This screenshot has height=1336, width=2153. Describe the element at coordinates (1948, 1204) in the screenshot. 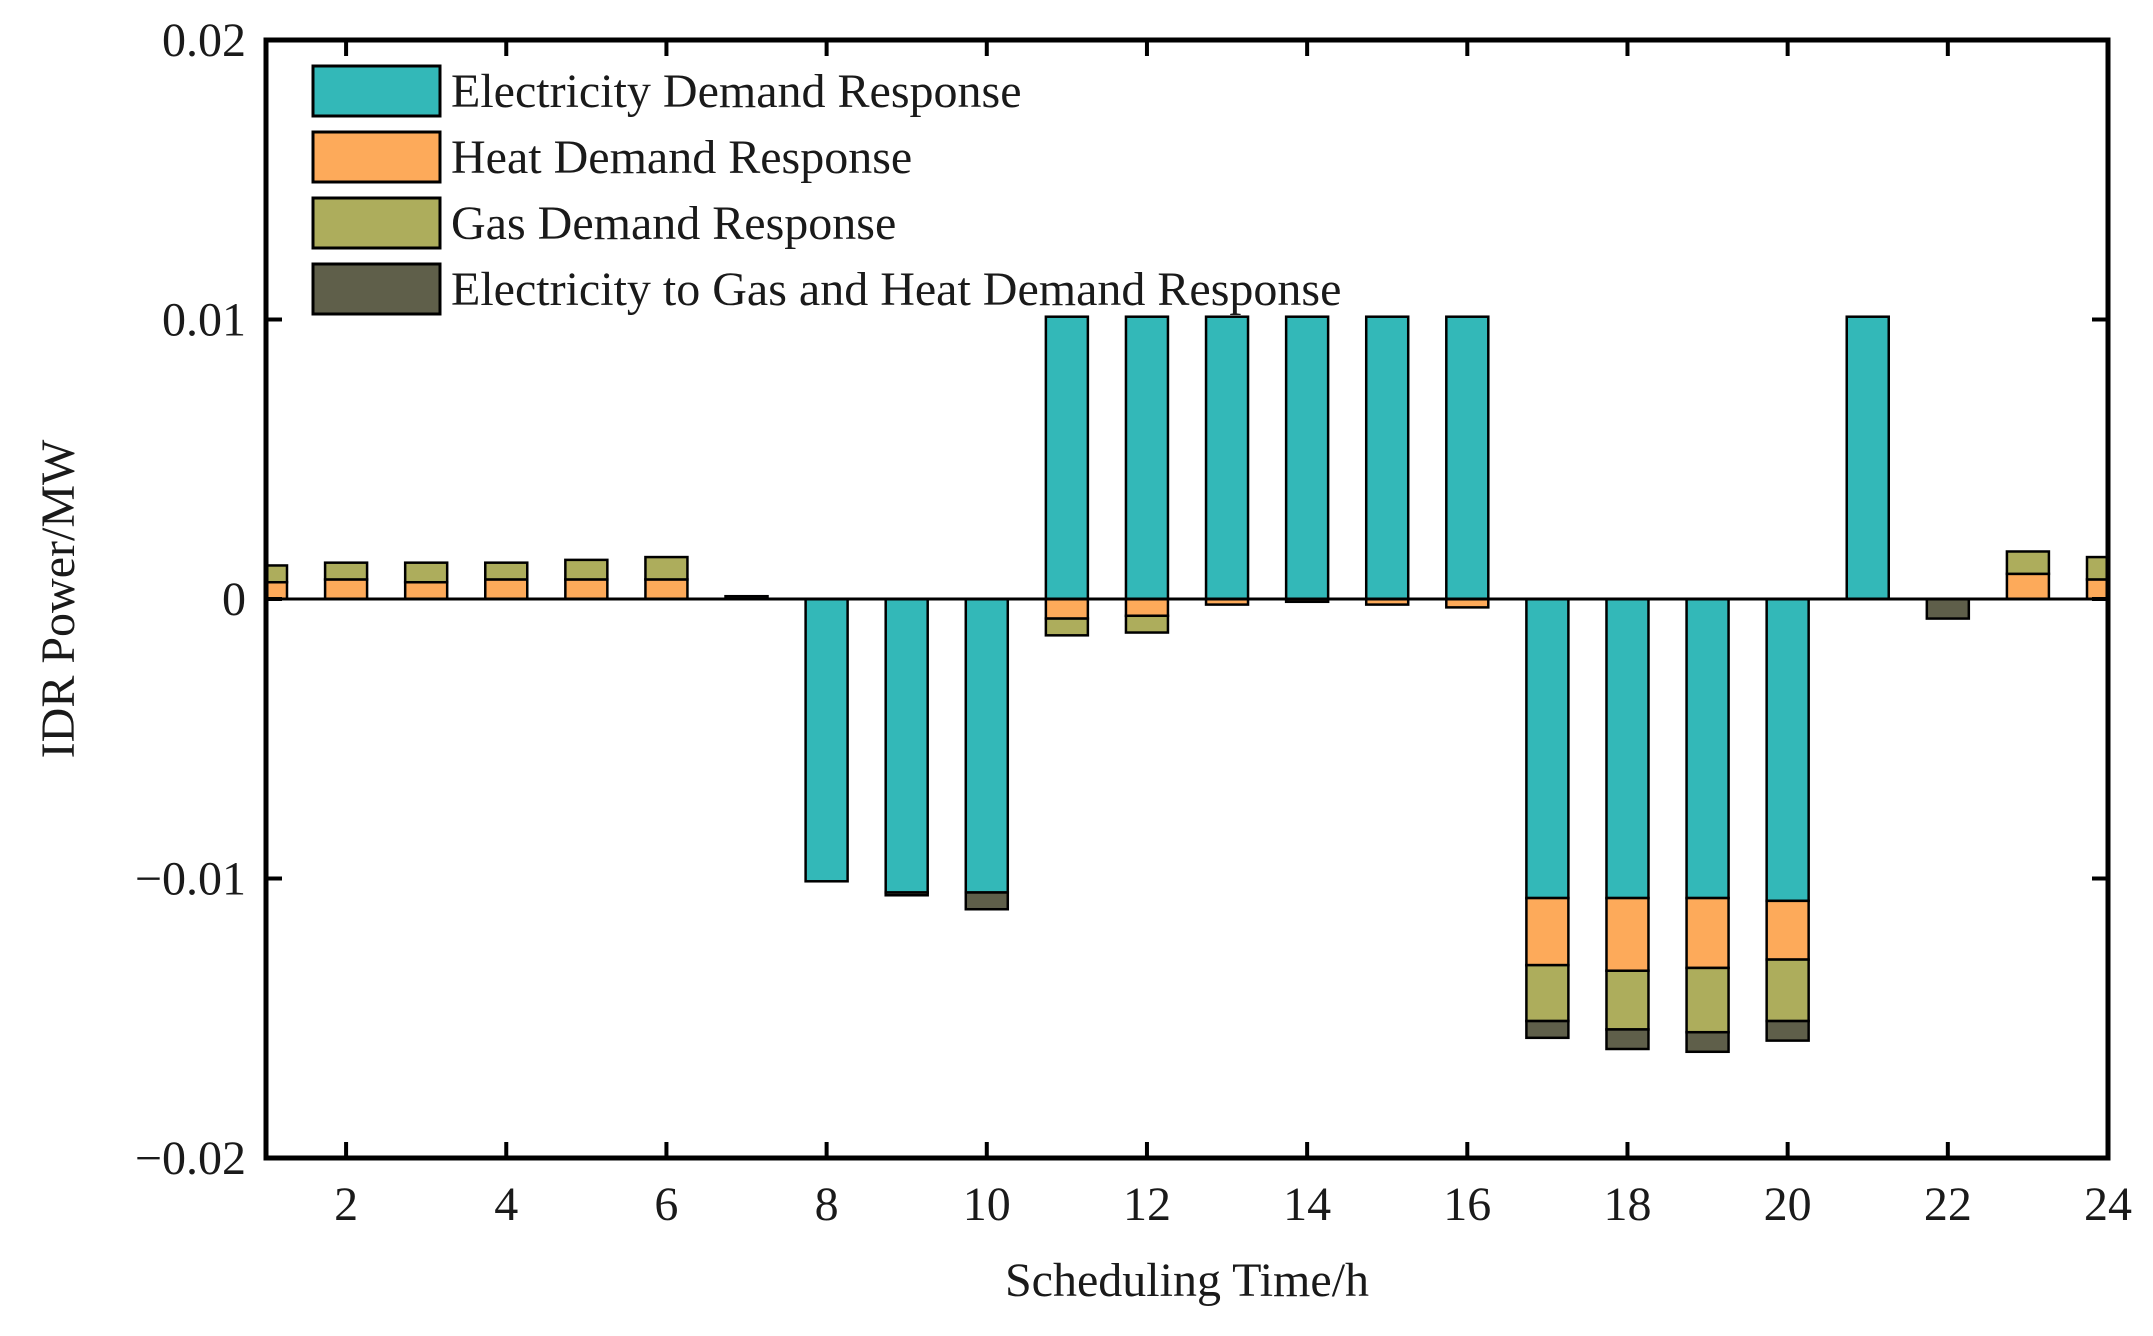

I see `x-tick-label: 22` at that location.